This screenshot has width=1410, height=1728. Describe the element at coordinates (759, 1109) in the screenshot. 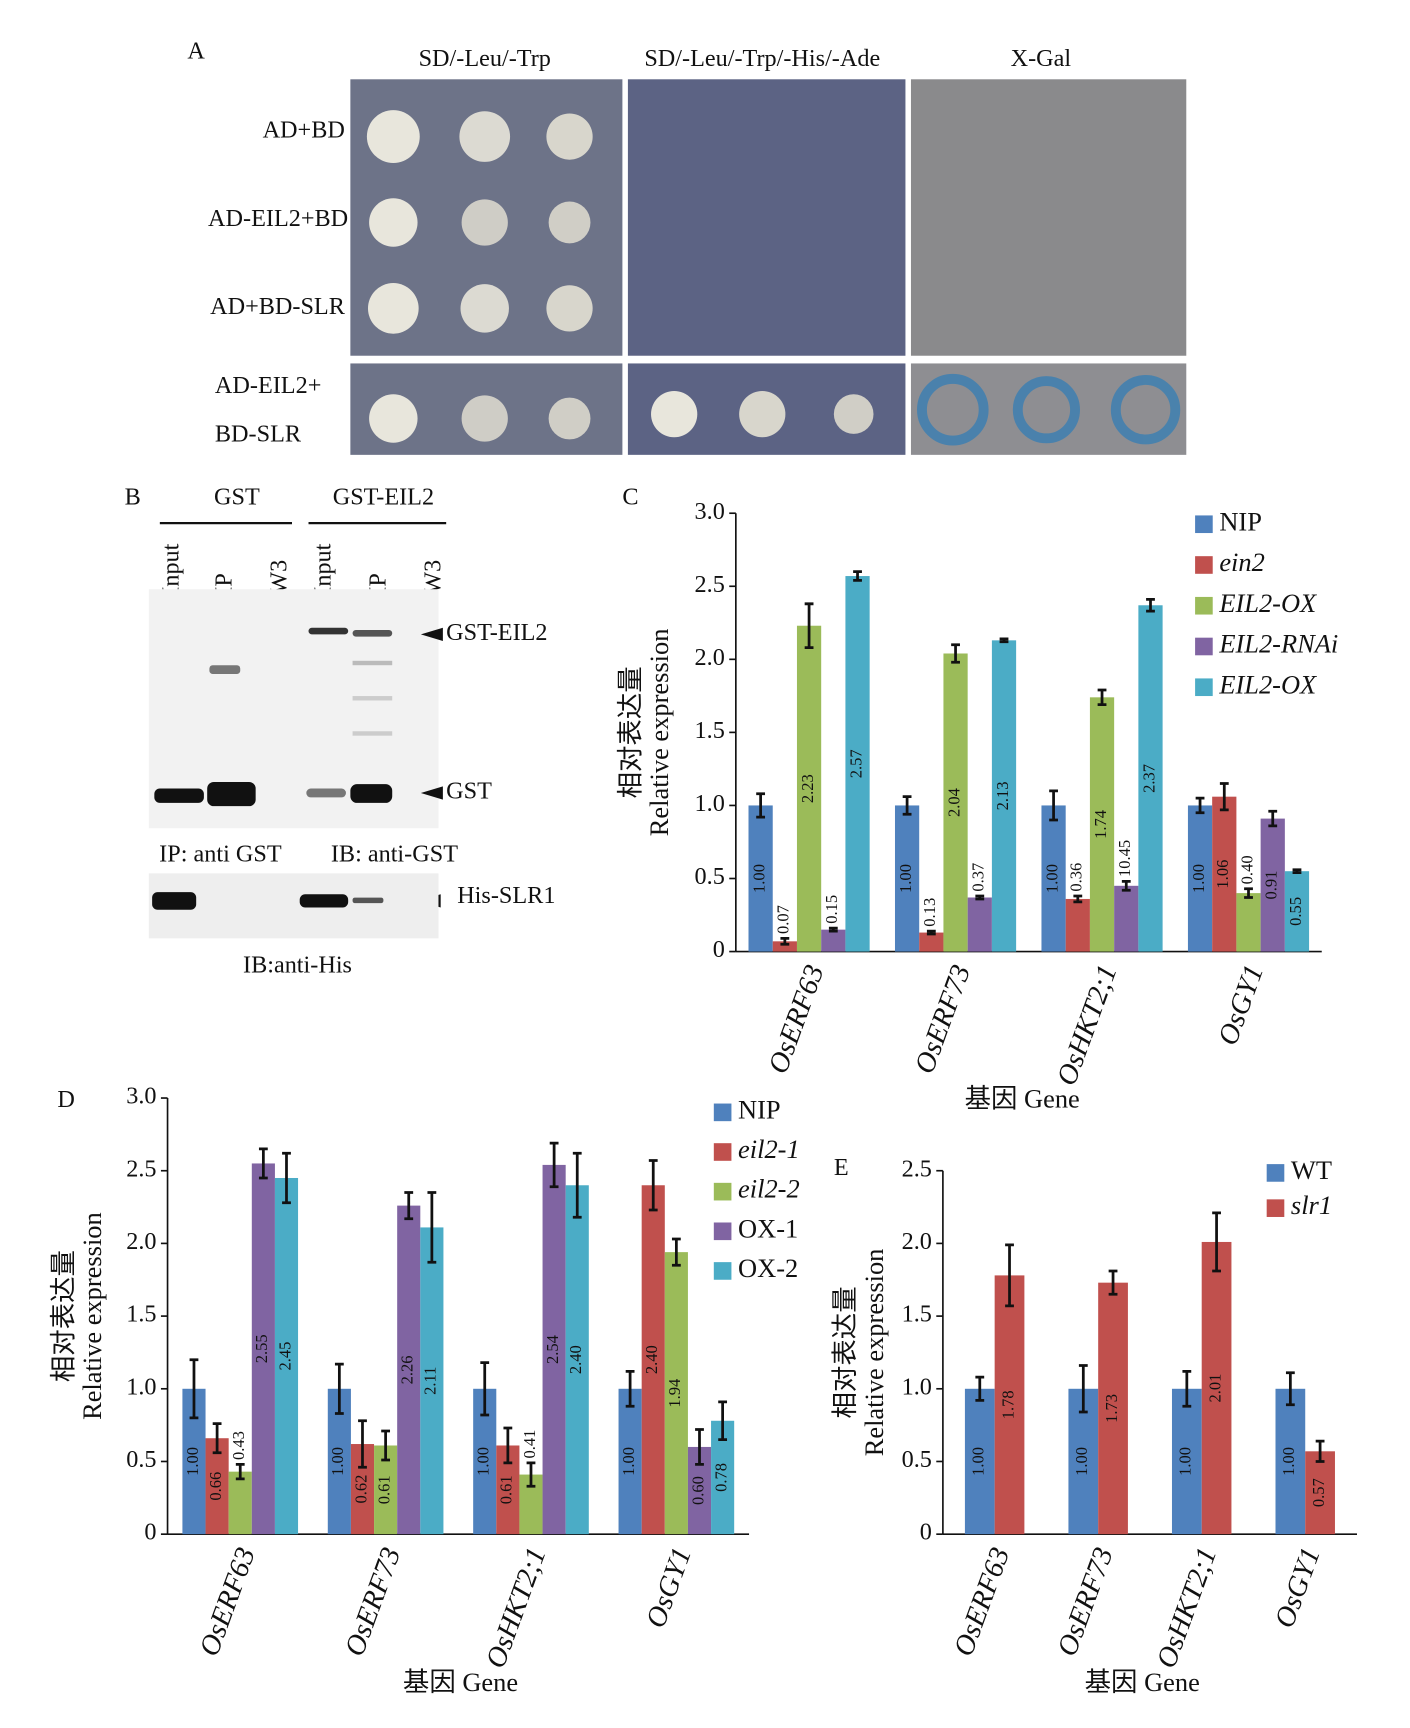

I see `legend-label: NIP` at that location.